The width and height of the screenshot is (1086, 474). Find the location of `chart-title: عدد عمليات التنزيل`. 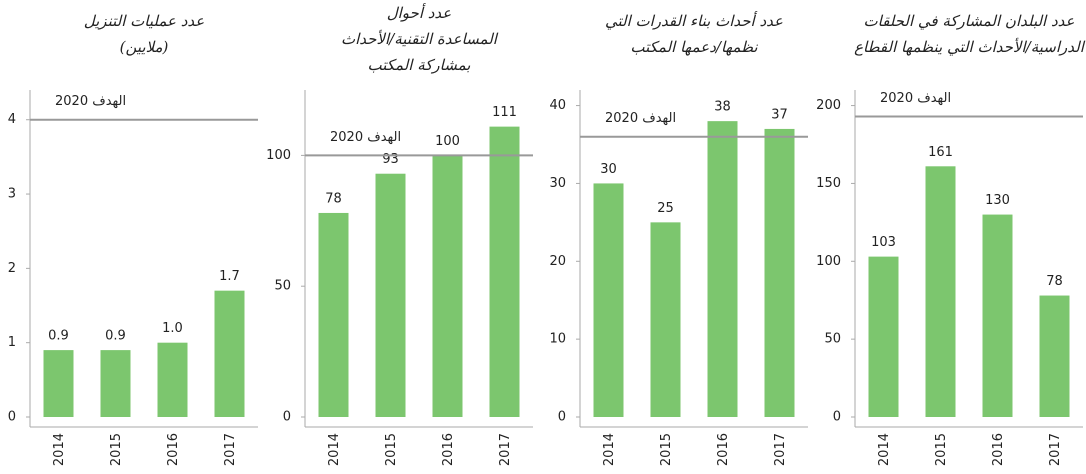

chart-title: عدد عمليات التنزيل is located at coordinates (144, 21).